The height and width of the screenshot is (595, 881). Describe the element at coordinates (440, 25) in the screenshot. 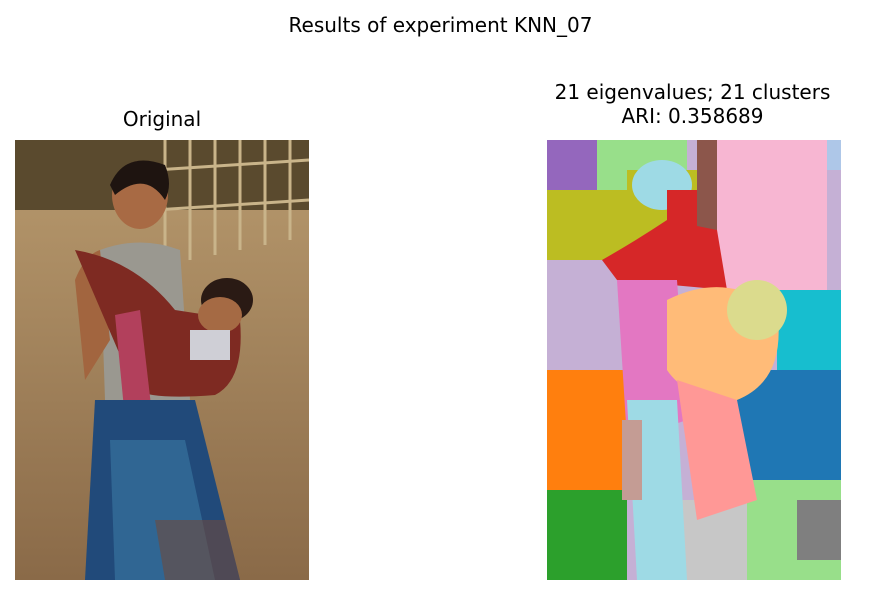

I see `figure-title: Results of experiment KNN_07` at that location.